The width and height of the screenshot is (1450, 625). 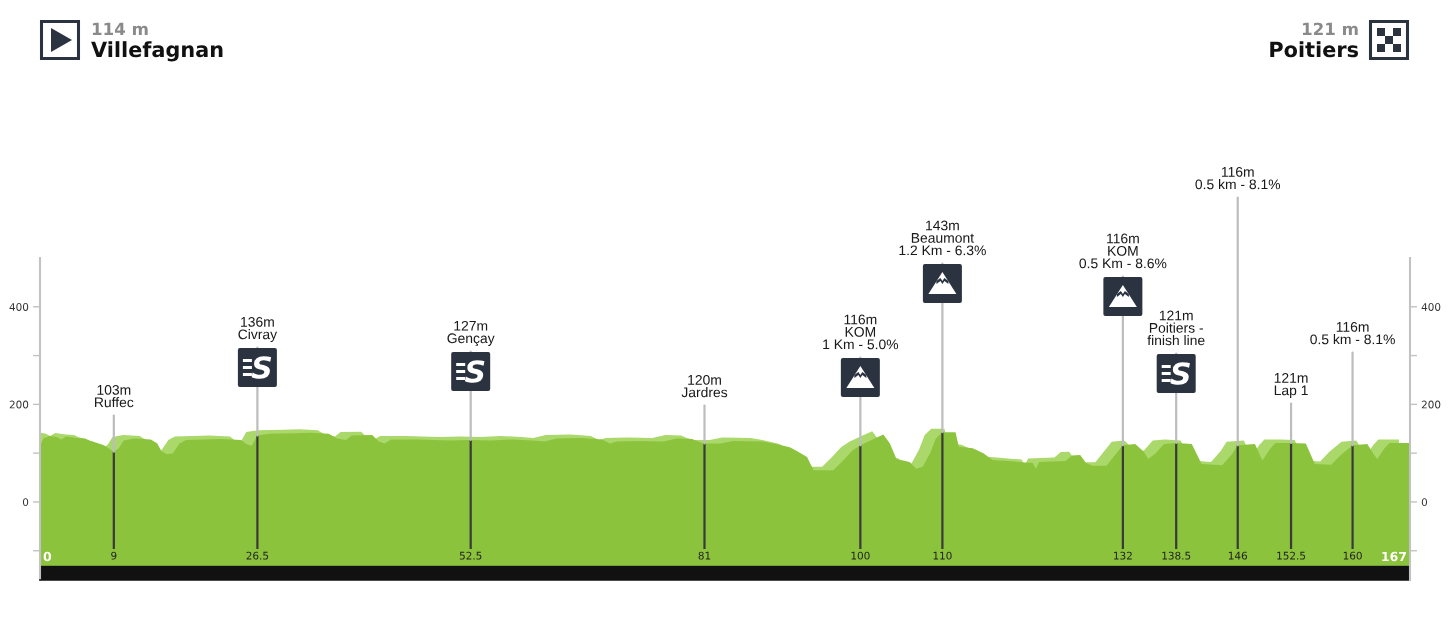 What do you see at coordinates (120, 28) in the screenshot?
I see `text: 114 m` at bounding box center [120, 28].